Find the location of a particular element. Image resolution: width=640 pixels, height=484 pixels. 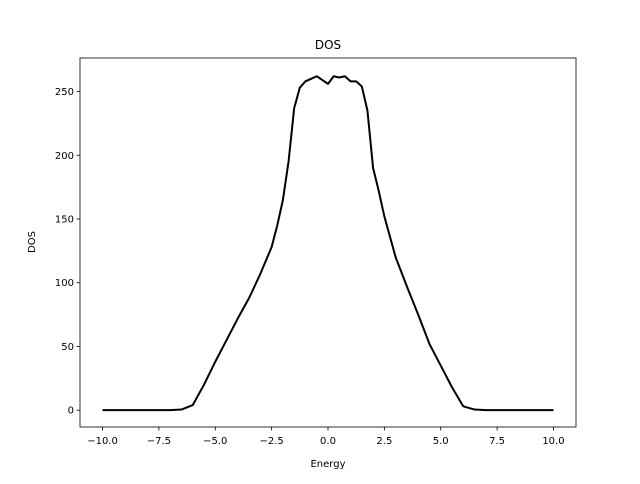

chart-title: DOS is located at coordinates (328, 45).